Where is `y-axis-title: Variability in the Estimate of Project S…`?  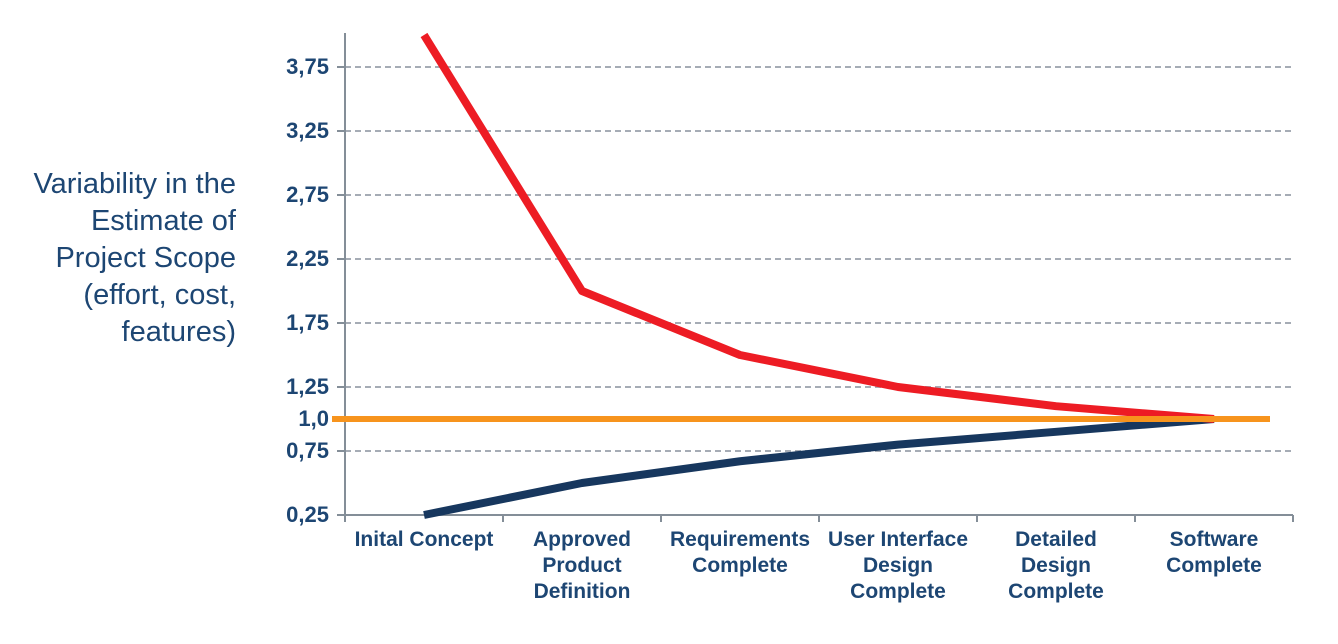
y-axis-title: Variability in the Estimate of Project S… is located at coordinates (134, 258).